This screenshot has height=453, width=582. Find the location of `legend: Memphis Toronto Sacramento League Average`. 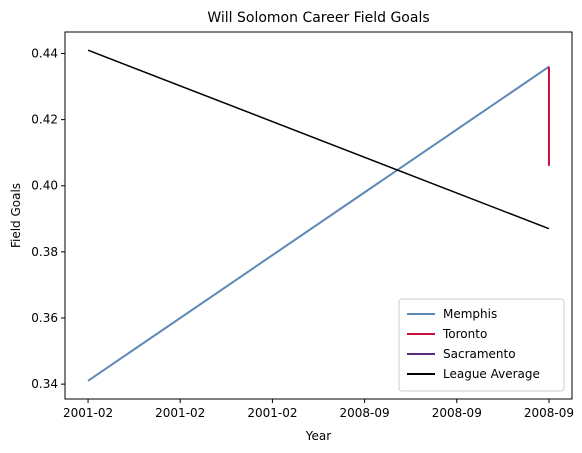

legend: Memphis Toronto Sacramento League Average is located at coordinates (481, 345).